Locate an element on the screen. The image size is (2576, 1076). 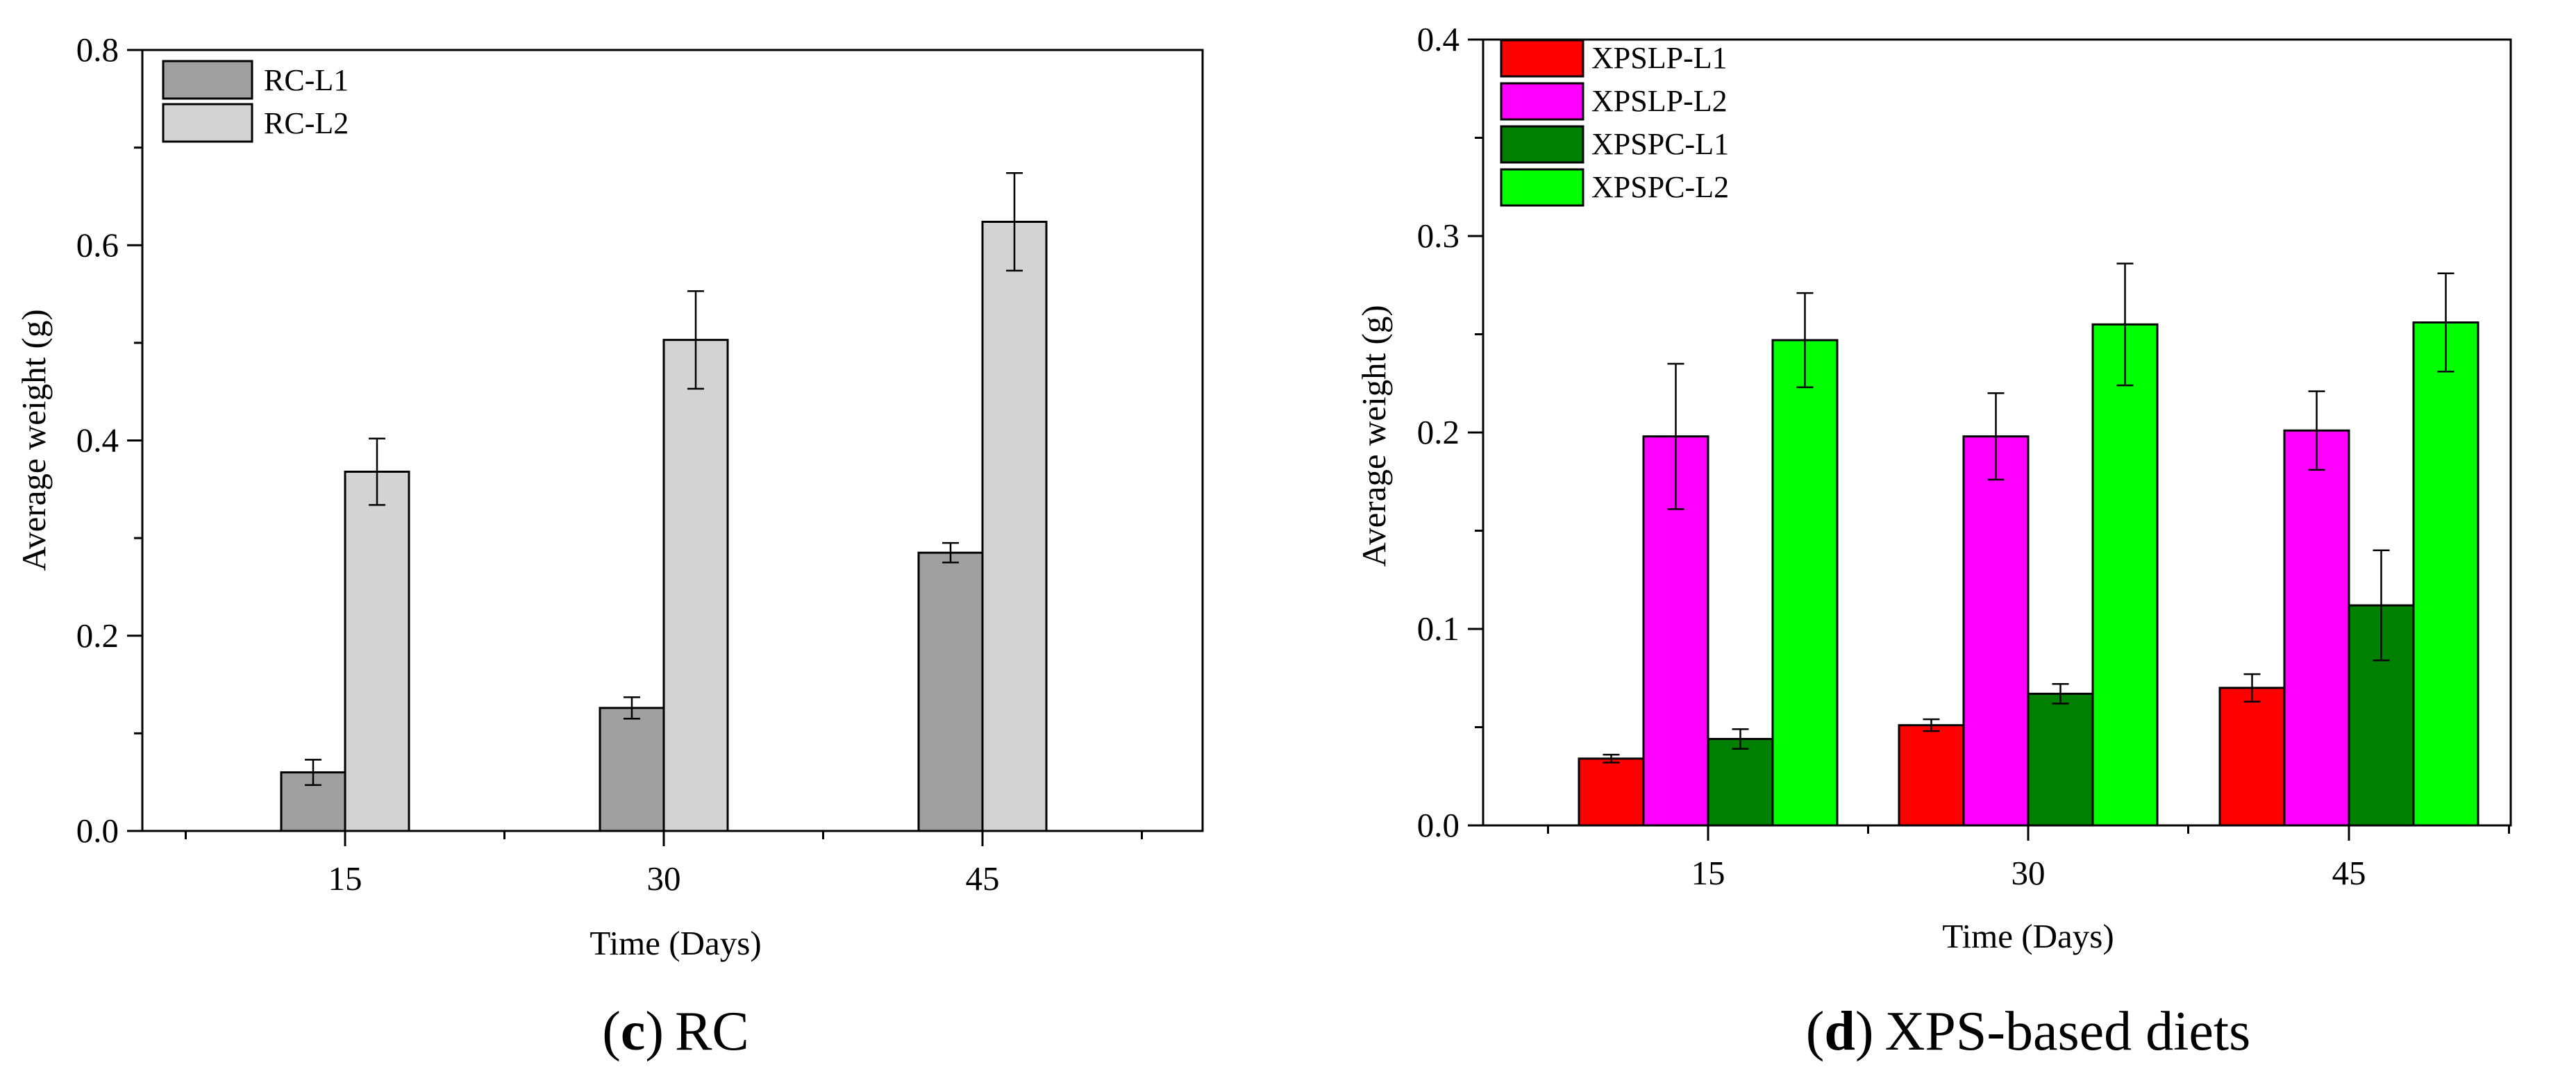
y-tick-label: 0.3 is located at coordinates (1438, 236).